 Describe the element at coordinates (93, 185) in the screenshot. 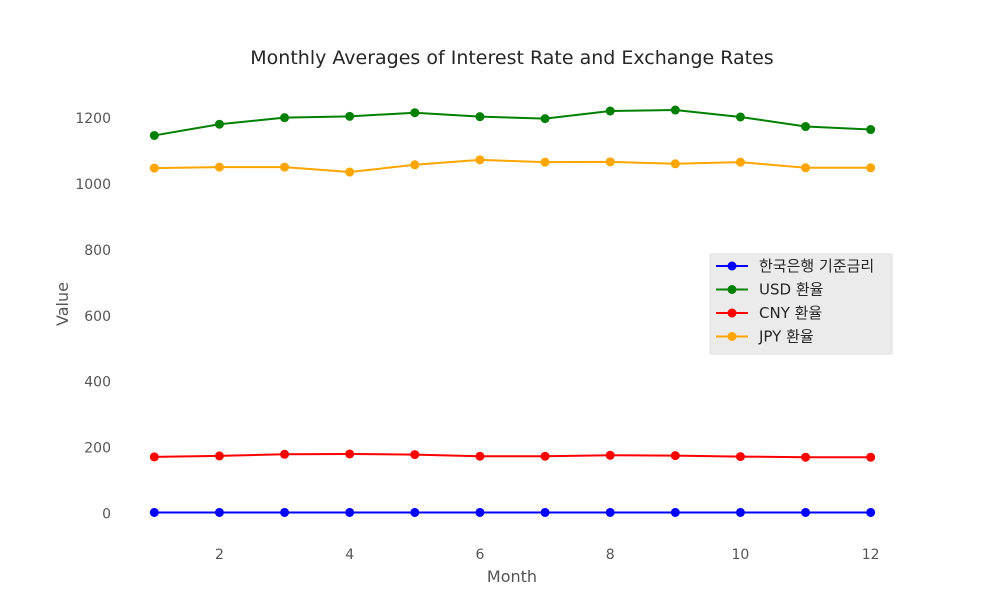

I see `y-tick-label: 1000` at that location.